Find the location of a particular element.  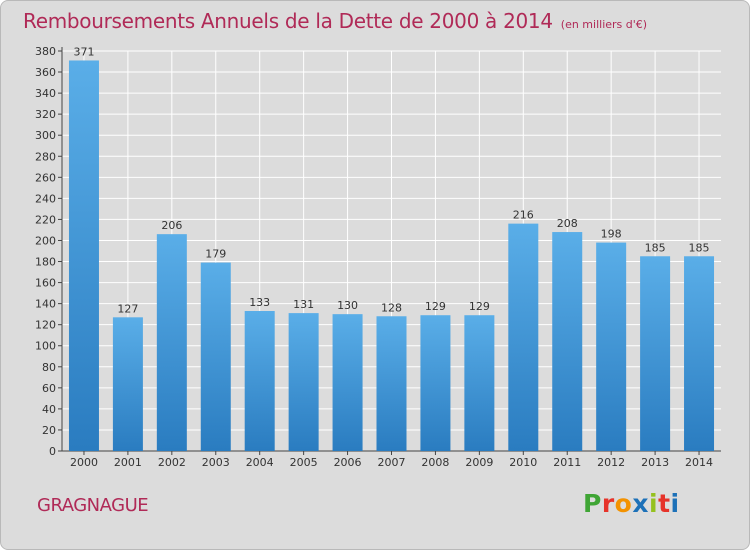

y-tick-label: 320 is located at coordinates (45, 114).